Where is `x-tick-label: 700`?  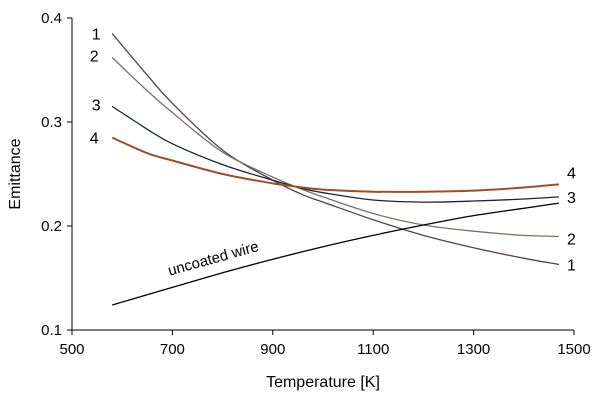
x-tick-label: 700 is located at coordinates (172, 349).